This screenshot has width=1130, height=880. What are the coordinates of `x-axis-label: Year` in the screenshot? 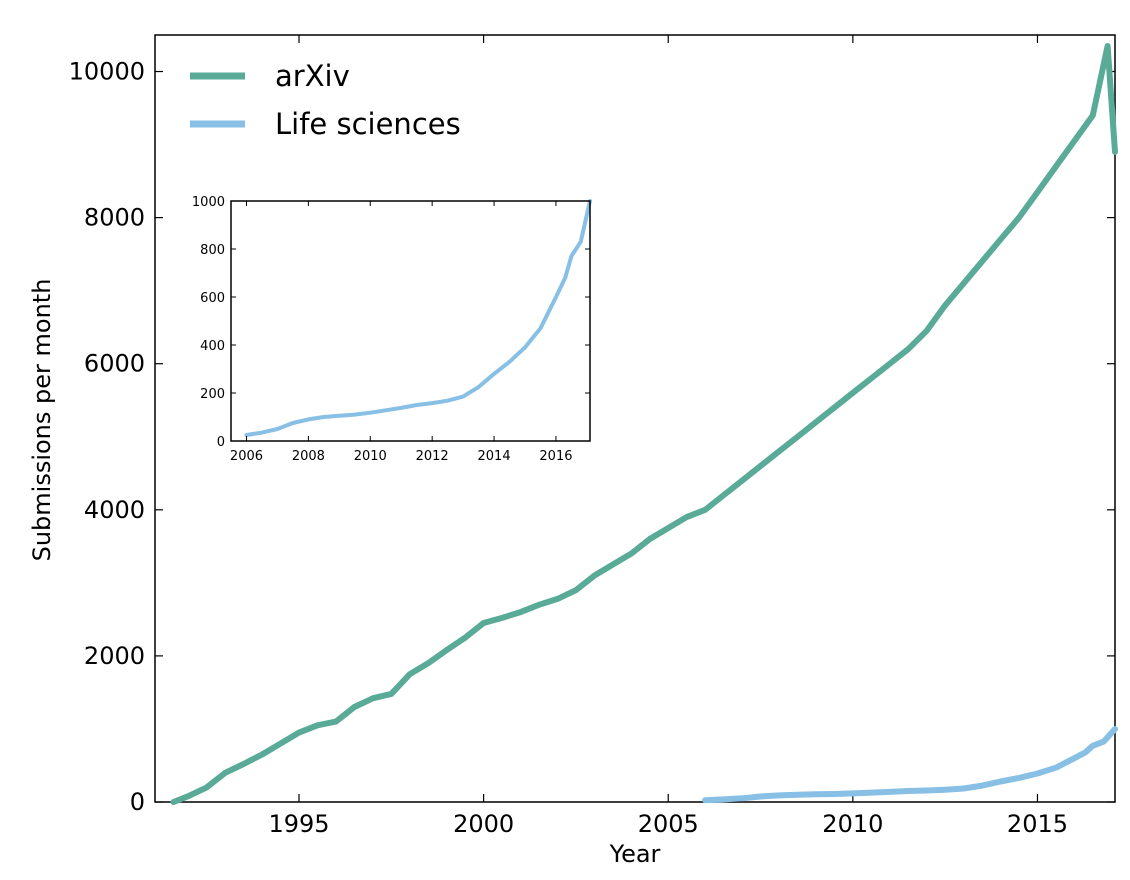 It's located at (635, 854).